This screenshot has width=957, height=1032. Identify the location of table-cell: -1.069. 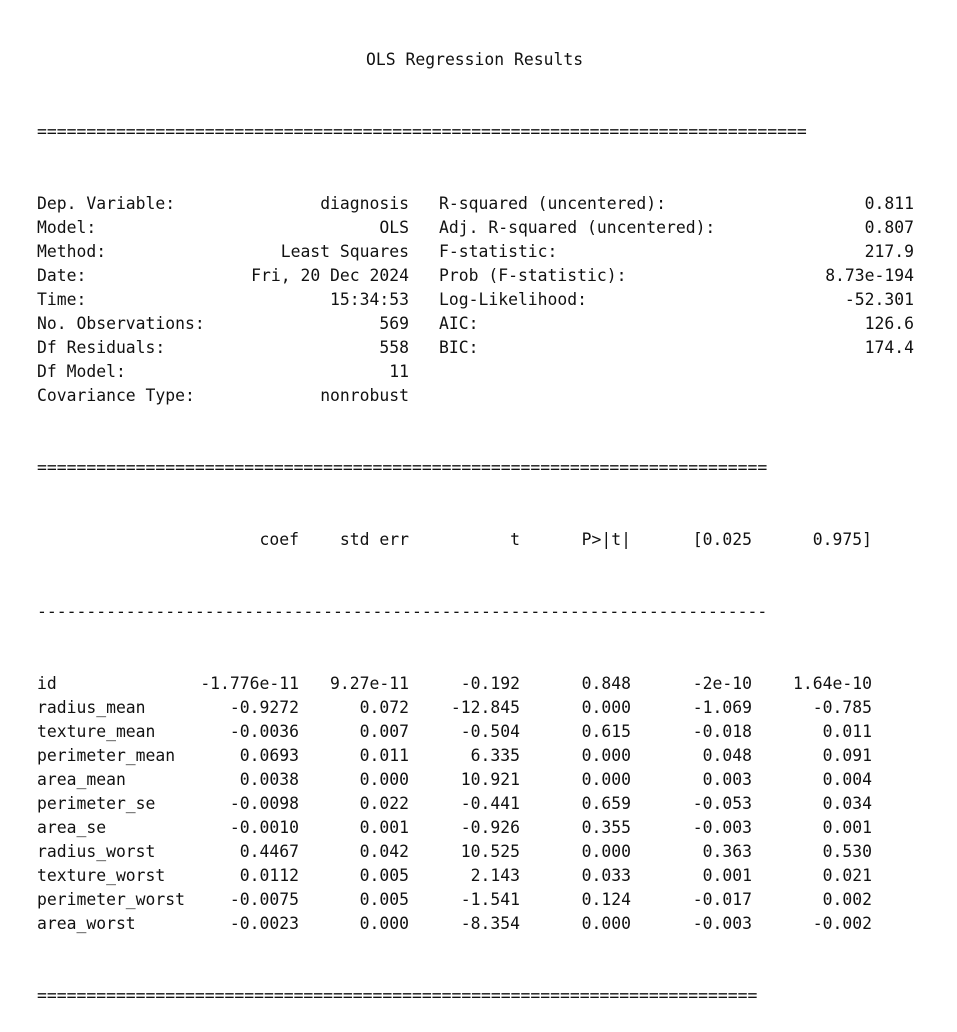
(722, 707).